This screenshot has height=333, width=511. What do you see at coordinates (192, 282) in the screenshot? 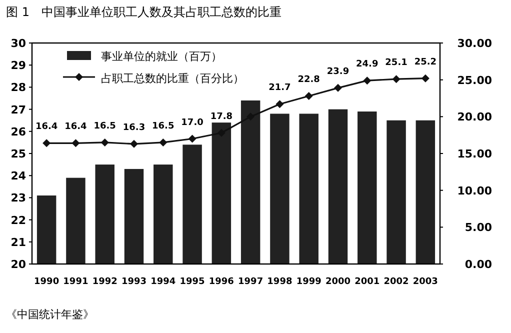
I see `x-tick-label: 1995` at bounding box center [192, 282].